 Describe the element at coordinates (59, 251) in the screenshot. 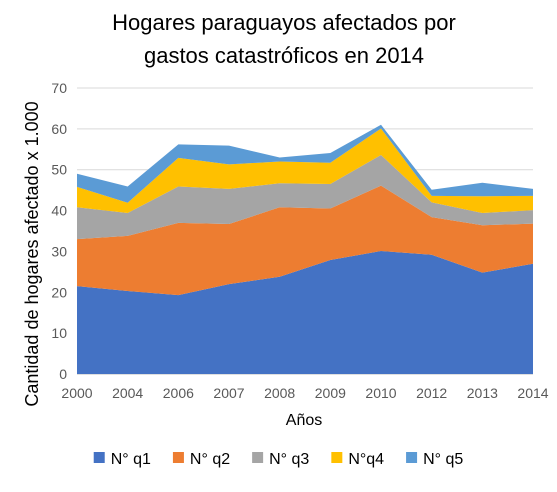

I see `y-tick-label: 30` at that location.